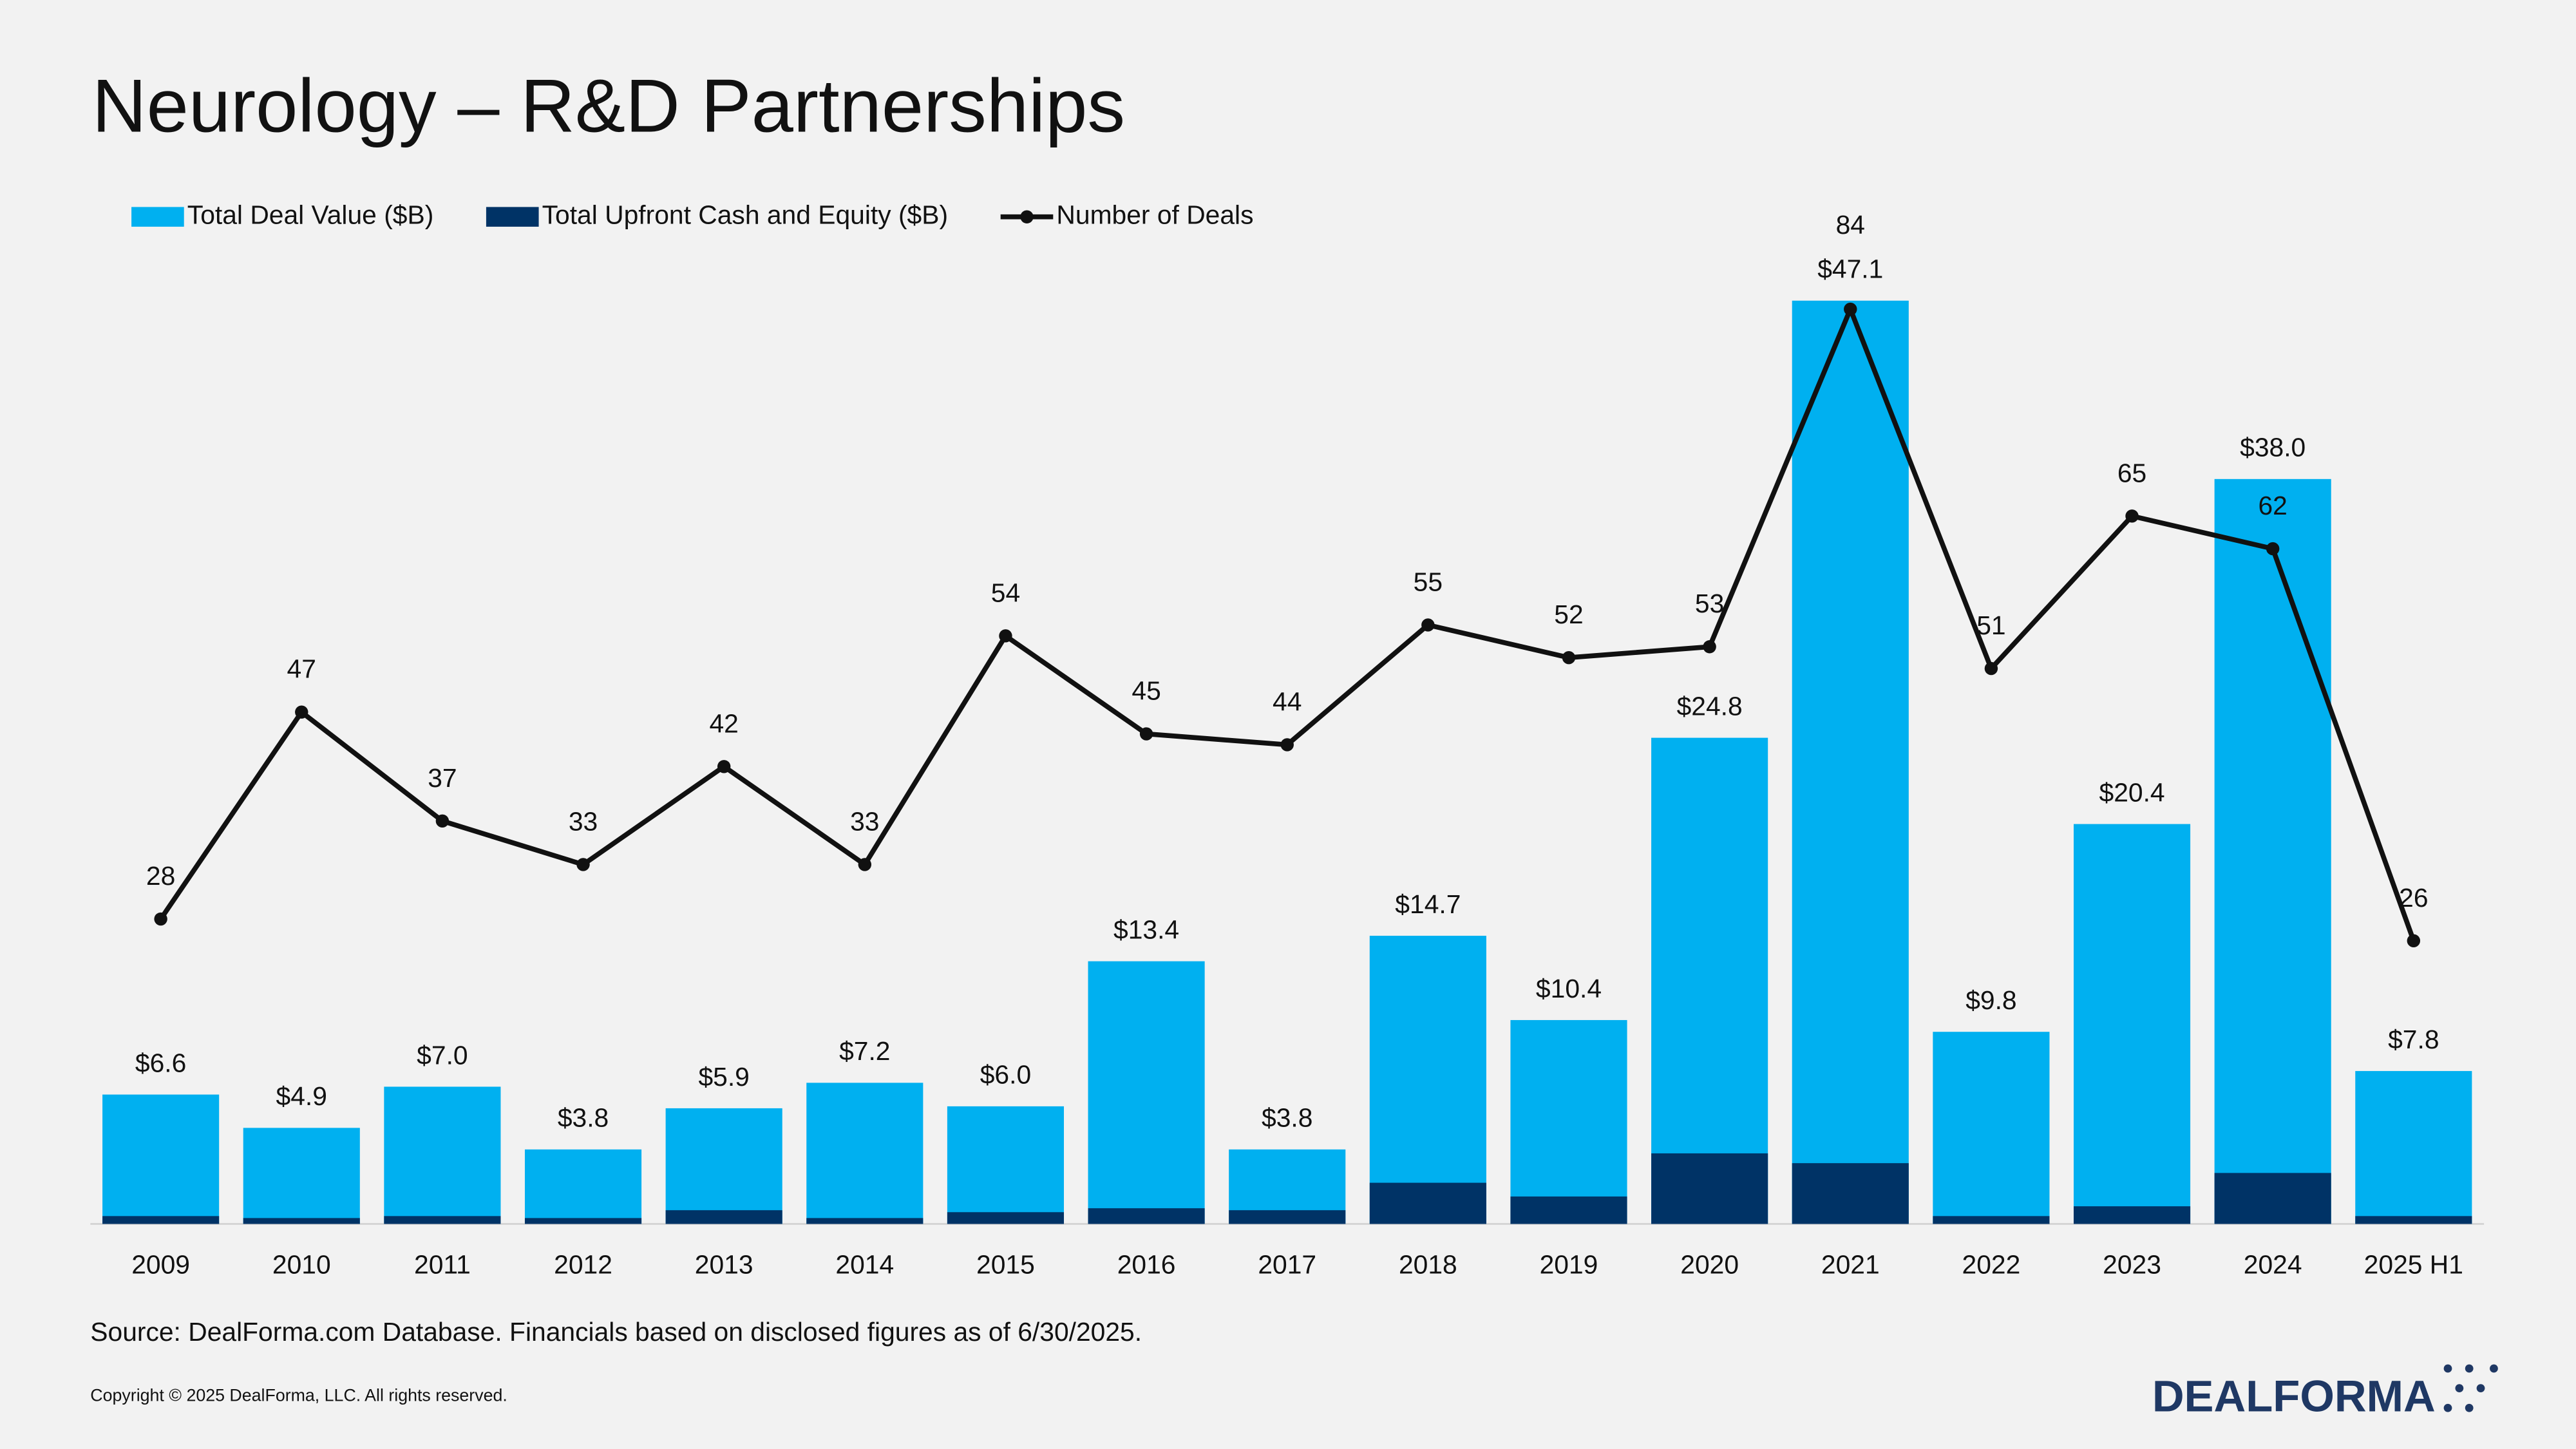  What do you see at coordinates (723, 1077) in the screenshot?
I see `data-label: $5.9` at bounding box center [723, 1077].